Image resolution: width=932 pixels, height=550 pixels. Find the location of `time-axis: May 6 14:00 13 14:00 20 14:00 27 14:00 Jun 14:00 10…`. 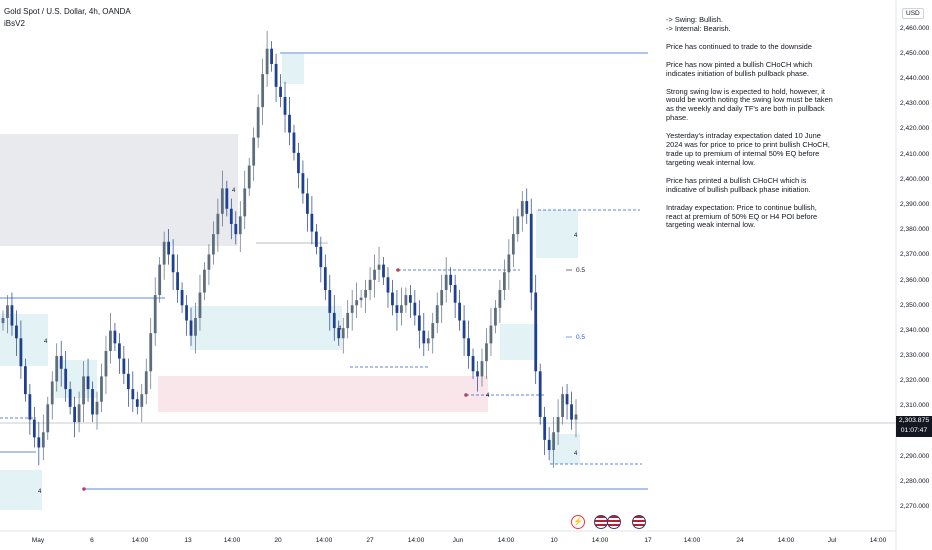

time-axis: May 6 14:00 13 14:00 20 14:00 27 14:00 Jun 14:00 10… is located at coordinates (459, 540).